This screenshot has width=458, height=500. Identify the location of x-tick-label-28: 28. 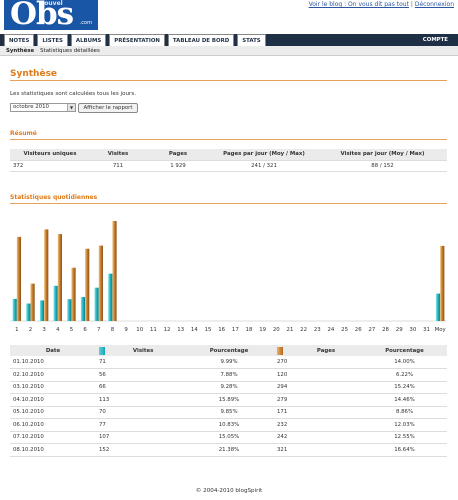
(385, 330).